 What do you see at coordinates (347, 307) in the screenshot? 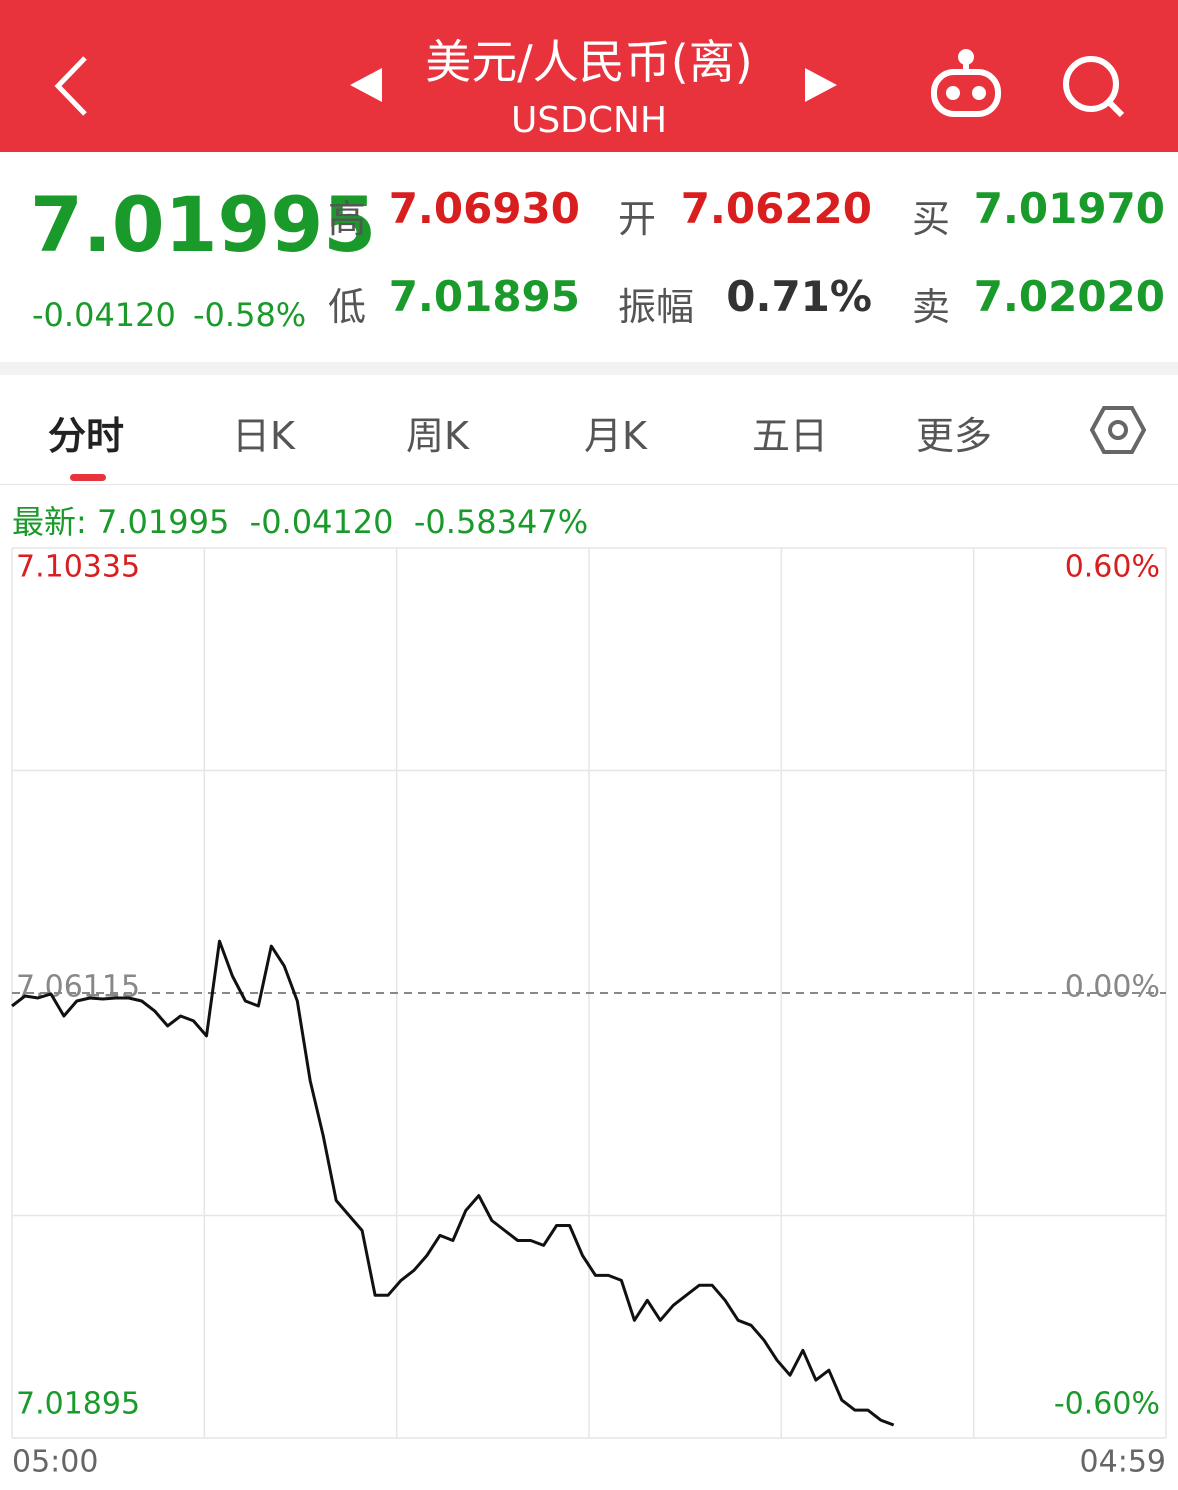
I see `field-label: 低` at bounding box center [347, 307].